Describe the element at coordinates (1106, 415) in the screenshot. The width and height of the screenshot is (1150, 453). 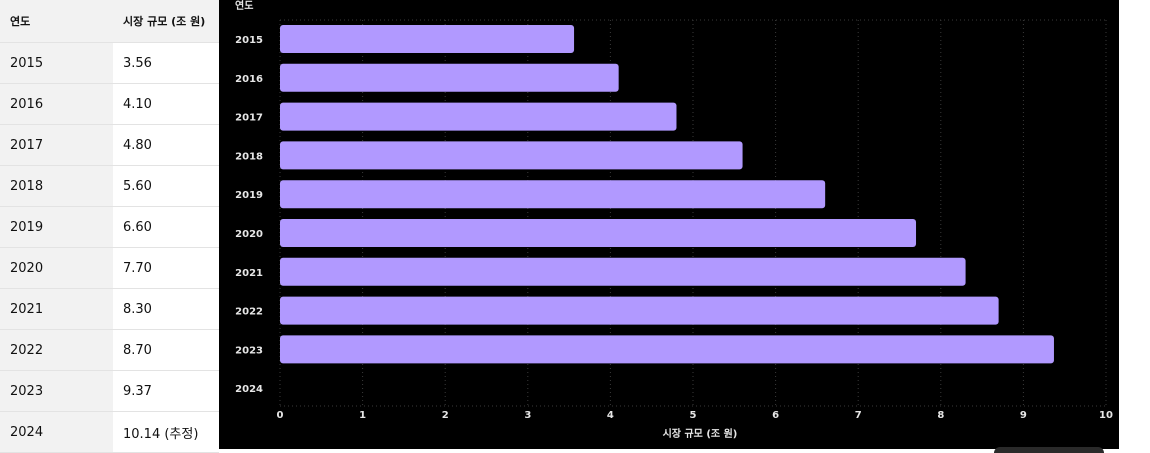
I see `x-tick-label: 10` at that location.